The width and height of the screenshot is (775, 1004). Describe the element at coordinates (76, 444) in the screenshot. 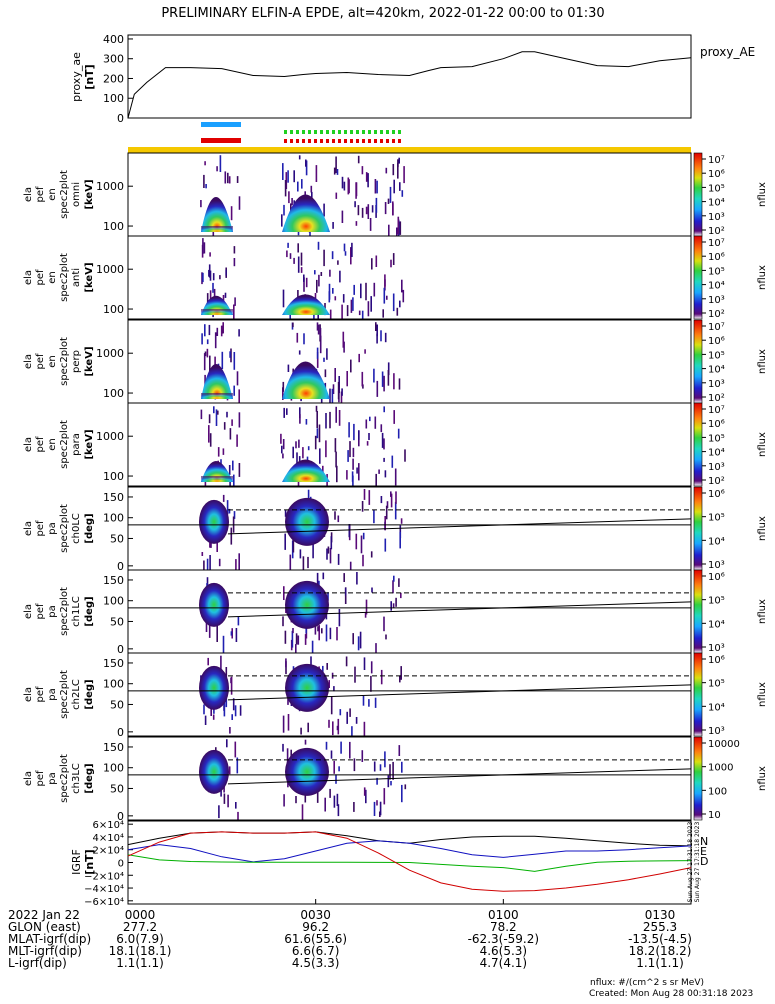

I see `panel-ylabel: para` at that location.